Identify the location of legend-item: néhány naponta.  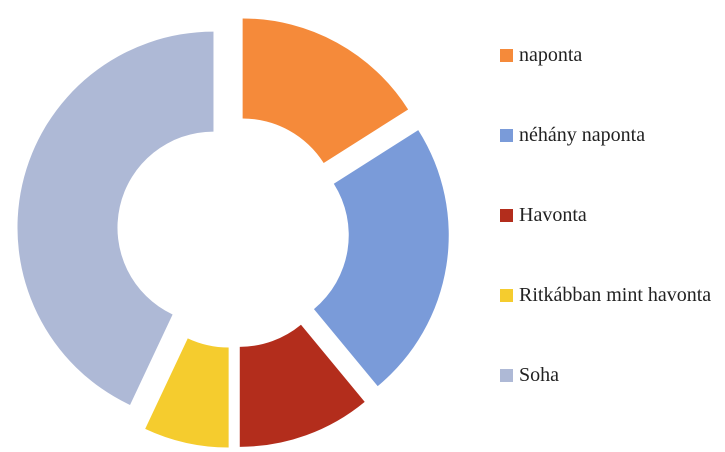
(610, 135).